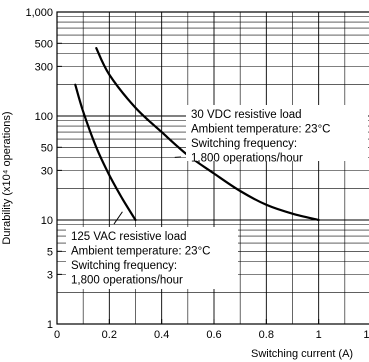  What do you see at coordinates (47, 148) in the screenshot?
I see `y-tick-label: 50` at bounding box center [47, 148].